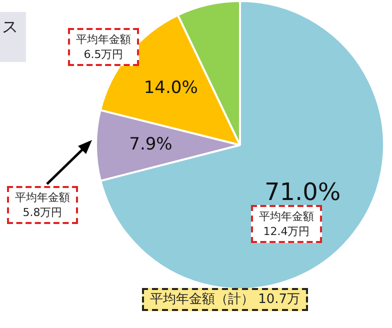 The width and height of the screenshot is (392, 328). I want to click on data-label: 71.0%, so click(302, 192).